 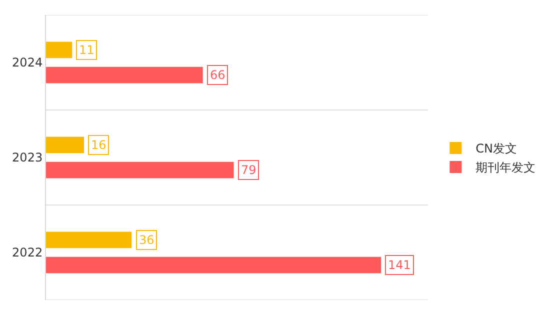 I want to click on data-label: 79, so click(x=248, y=170).